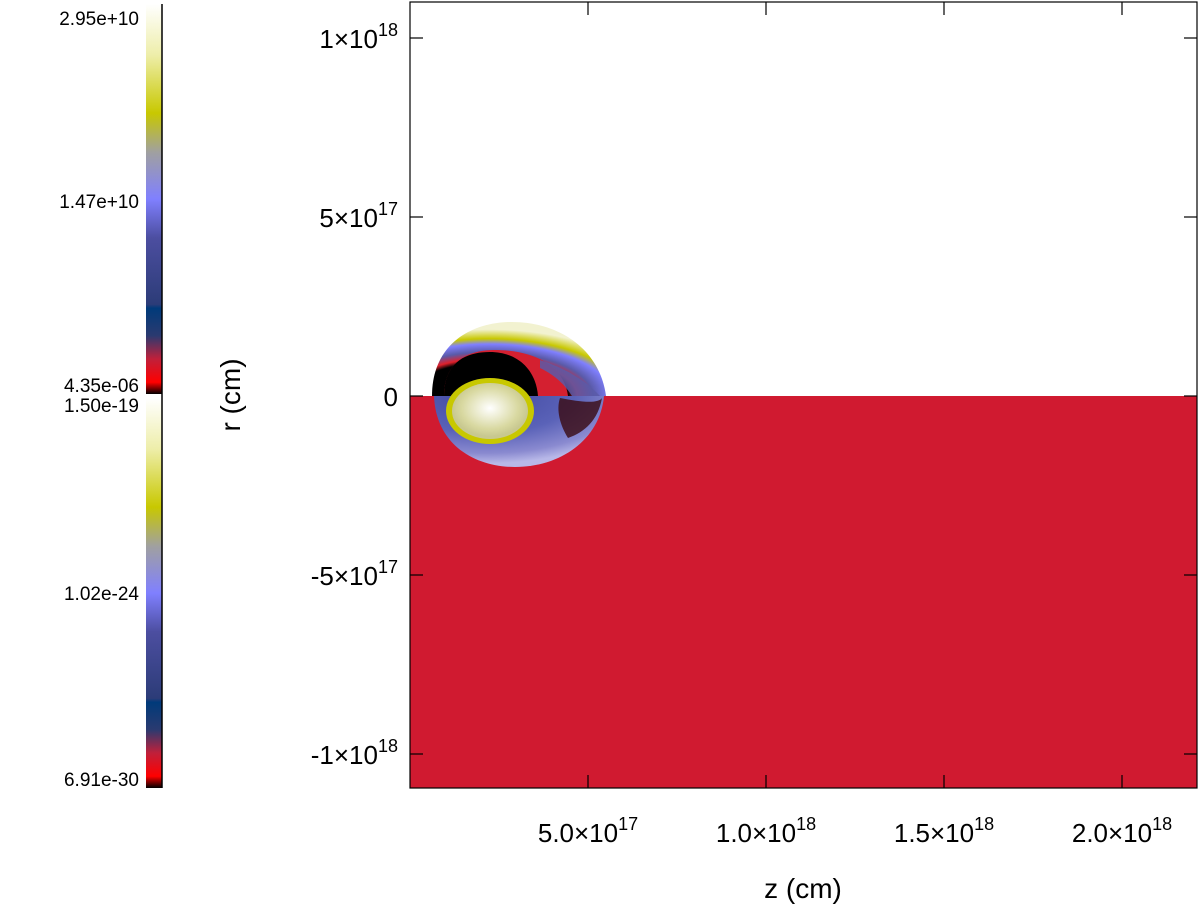  Describe the element at coordinates (99, 19) in the screenshot. I see `colorbar-top-max-label: 2.95e+10` at that location.